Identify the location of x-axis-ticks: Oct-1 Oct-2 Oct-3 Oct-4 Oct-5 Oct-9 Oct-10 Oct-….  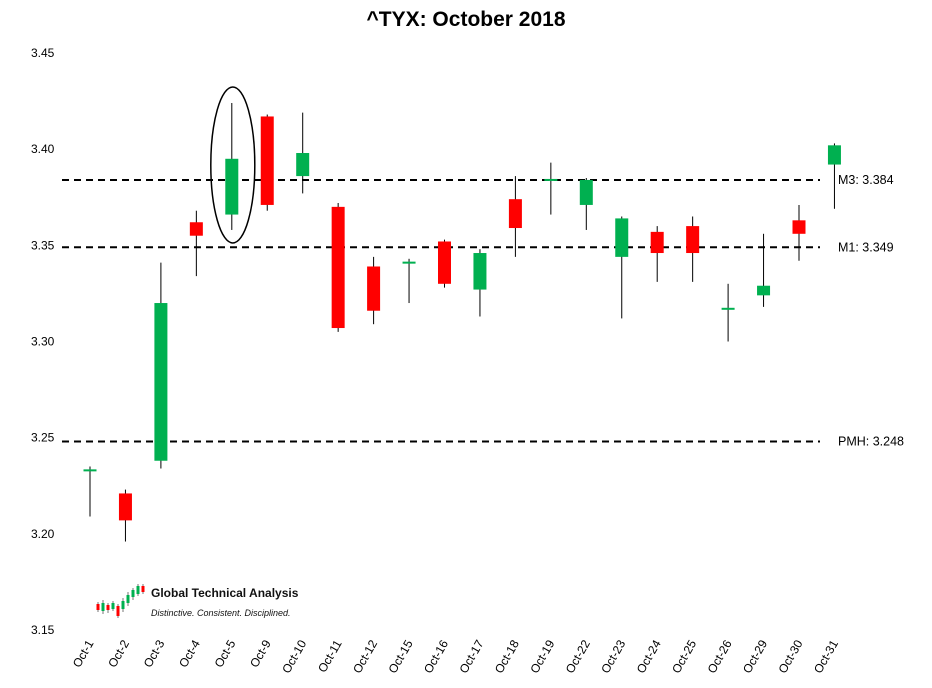
(455, 656).